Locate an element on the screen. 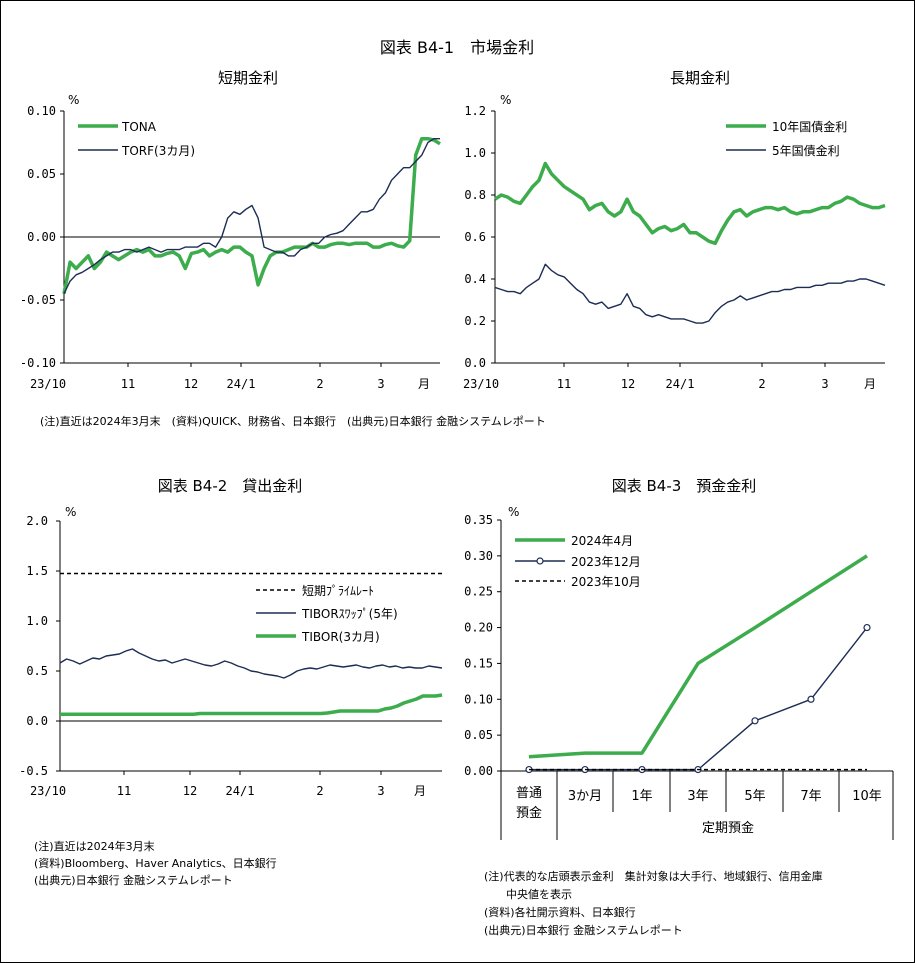  y-tick-label: 2.0 is located at coordinates (37, 521).